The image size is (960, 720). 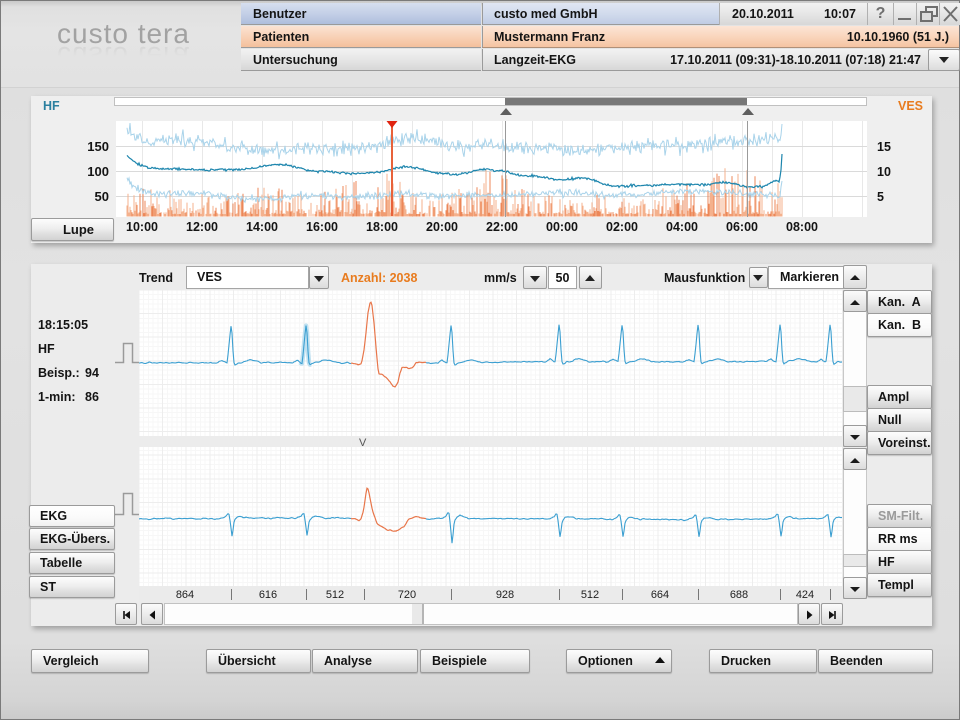 What do you see at coordinates (363, 443) in the screenshot?
I see `svg-text: V` at bounding box center [363, 443].